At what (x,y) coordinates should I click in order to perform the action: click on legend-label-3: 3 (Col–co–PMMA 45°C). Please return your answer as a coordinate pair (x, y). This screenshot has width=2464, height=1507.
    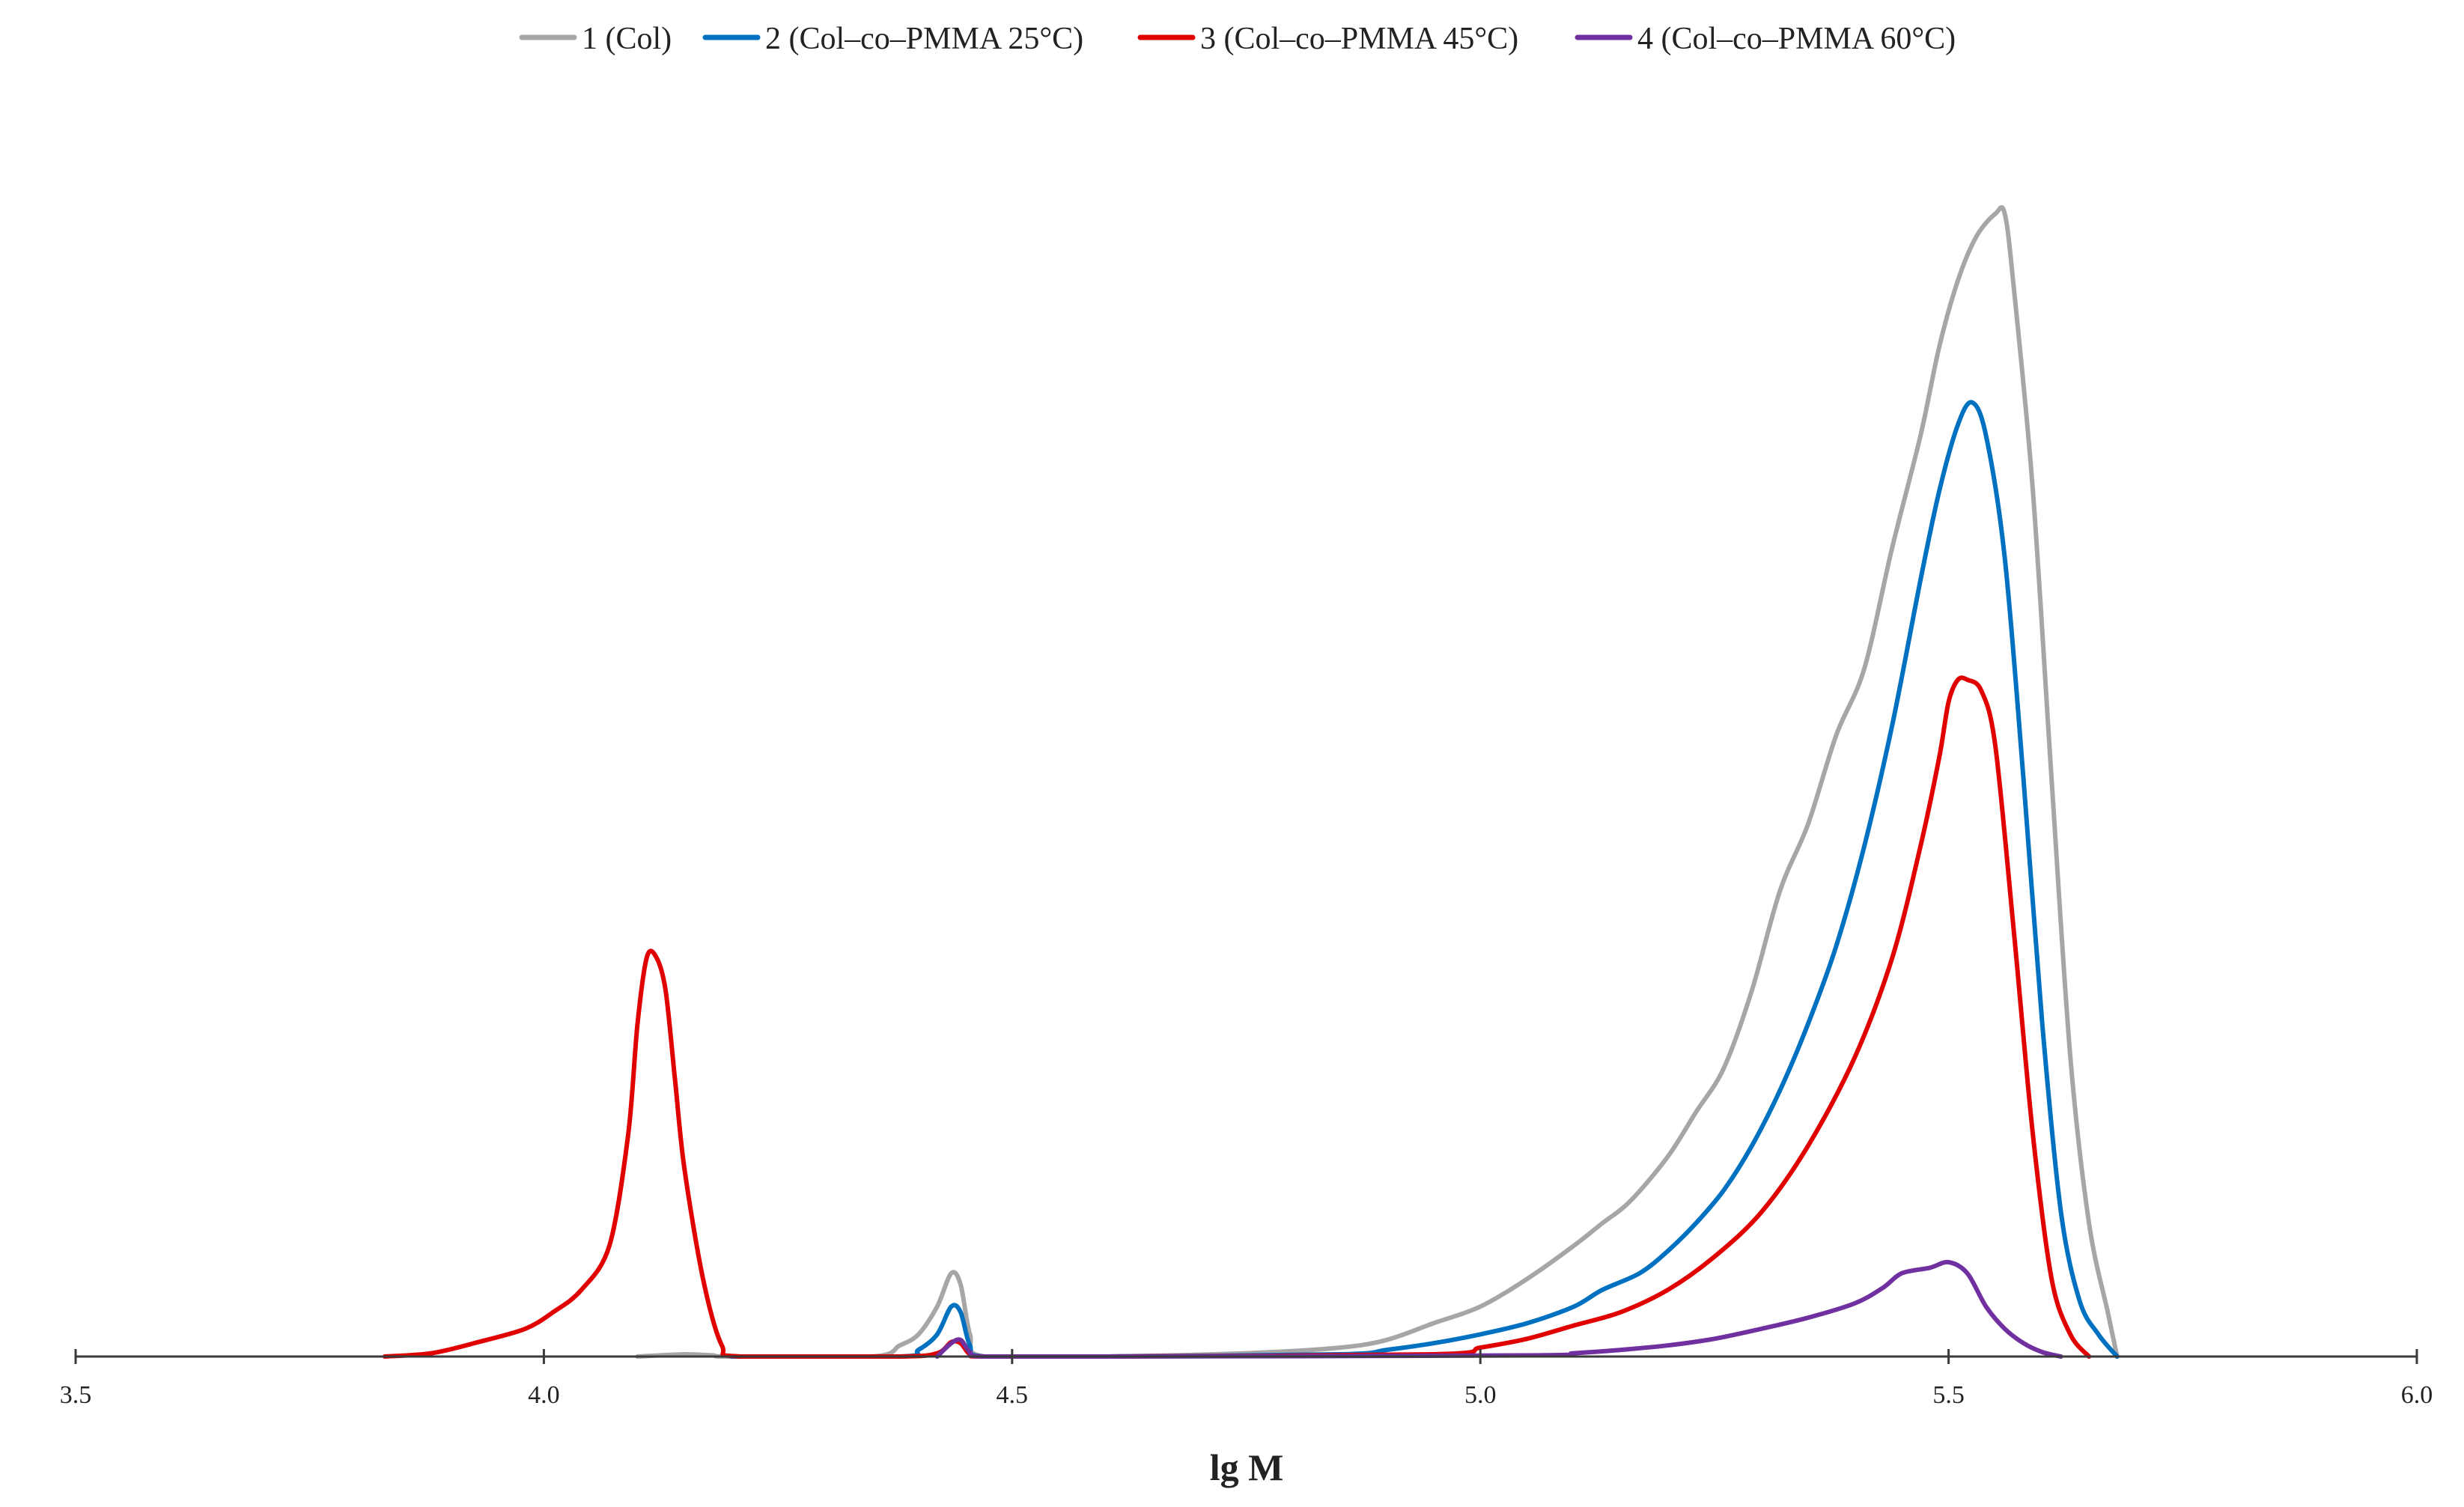
    Looking at the image, I should click on (1359, 39).